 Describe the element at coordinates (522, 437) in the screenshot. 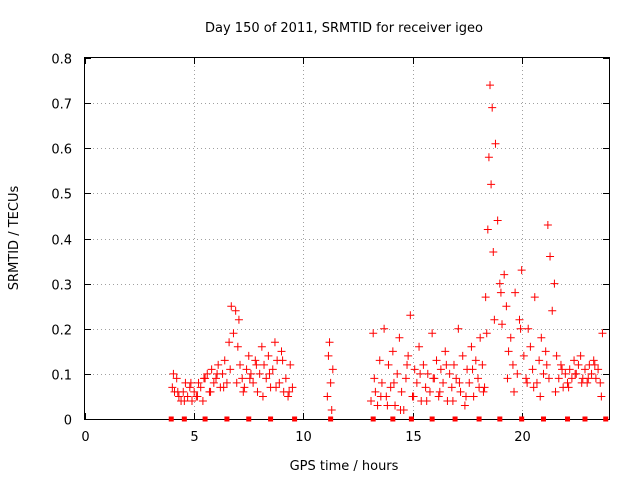

I see `x-tick-label: 20` at that location.